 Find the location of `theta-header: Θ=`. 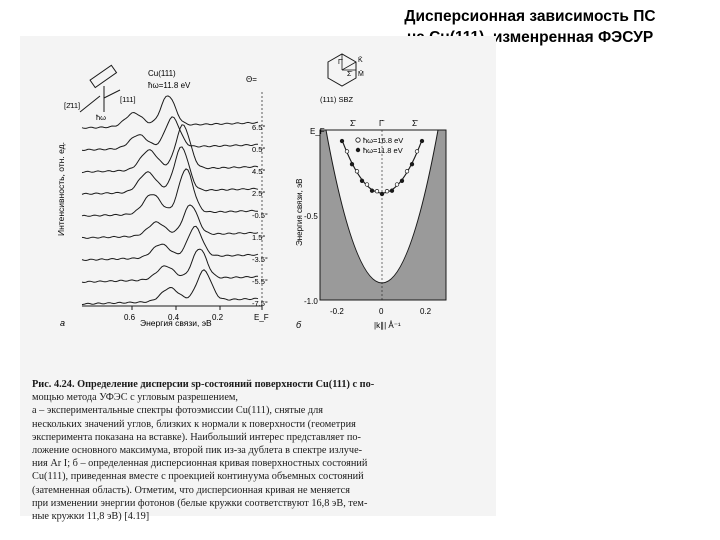

theta-header: Θ= is located at coordinates (251, 79).